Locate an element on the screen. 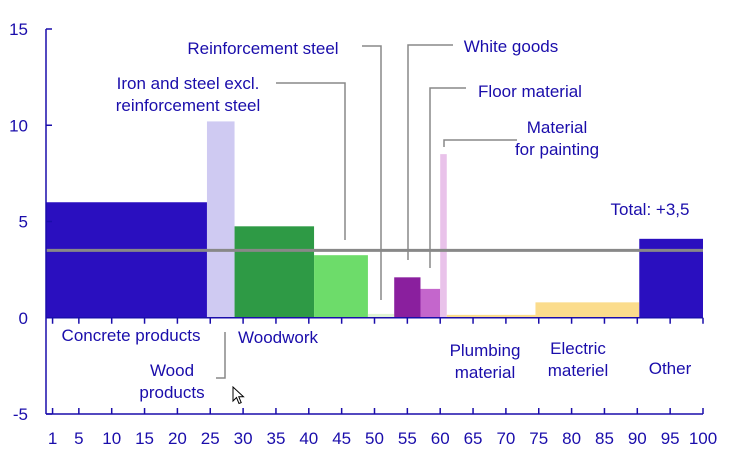 The width and height of the screenshot is (738, 465). x-tick-label-80: 80 is located at coordinates (571, 438).